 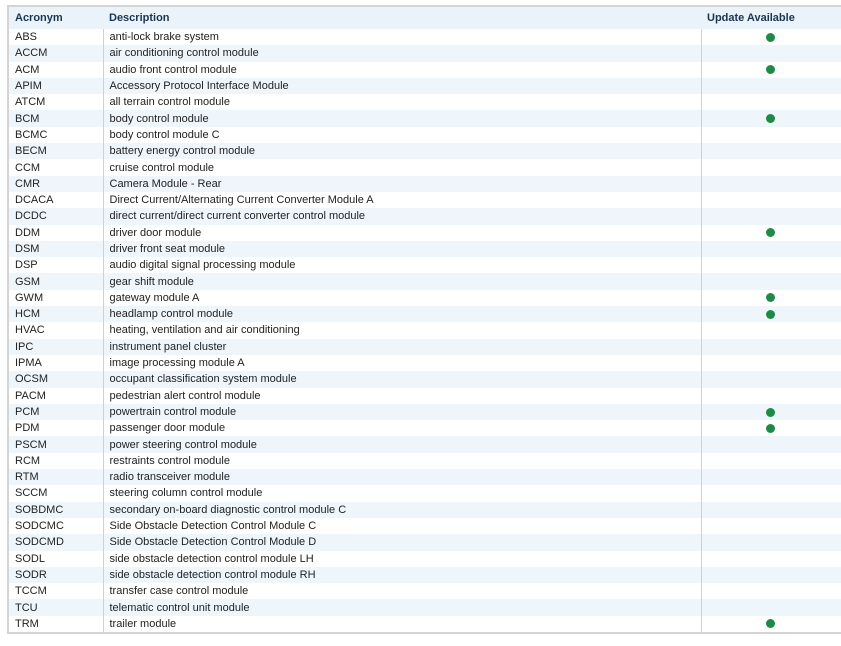 I want to click on row: ACCM air conditioning control module, so click(x=425, y=53).